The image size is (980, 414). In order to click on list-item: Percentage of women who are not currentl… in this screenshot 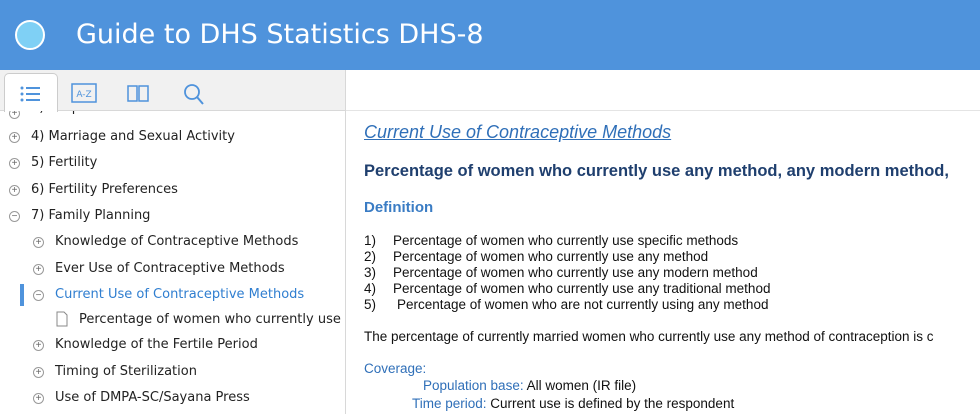, I will do `click(583, 304)`.